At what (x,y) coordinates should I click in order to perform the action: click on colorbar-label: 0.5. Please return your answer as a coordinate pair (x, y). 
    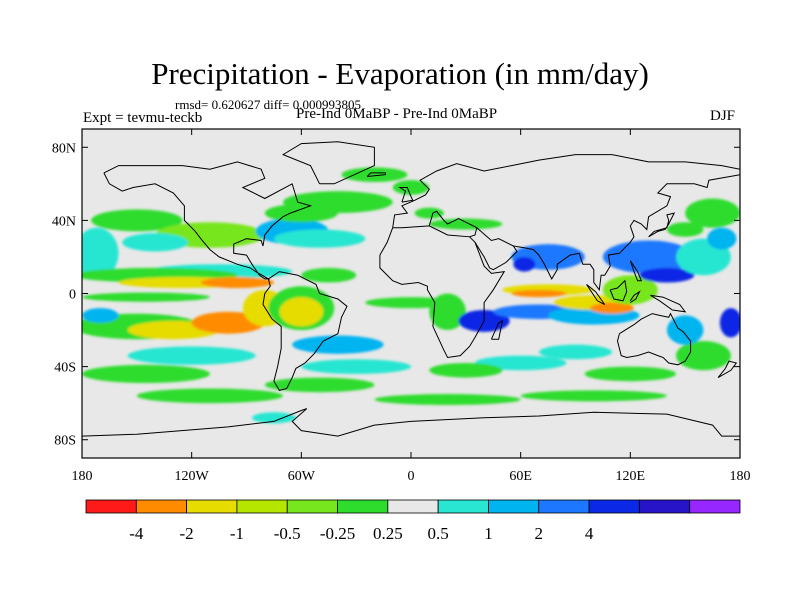
    Looking at the image, I should click on (438, 533).